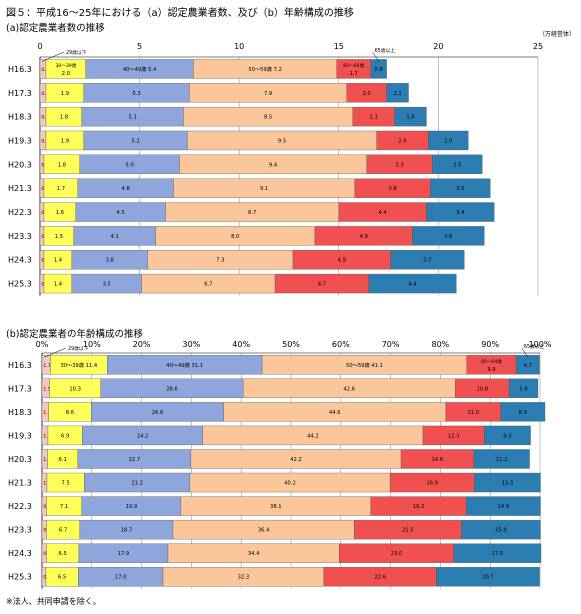 This screenshot has height=614, width=581. What do you see at coordinates (385, 50) in the screenshot?
I see `series-callout-0-5: 65歳以上` at bounding box center [385, 50].